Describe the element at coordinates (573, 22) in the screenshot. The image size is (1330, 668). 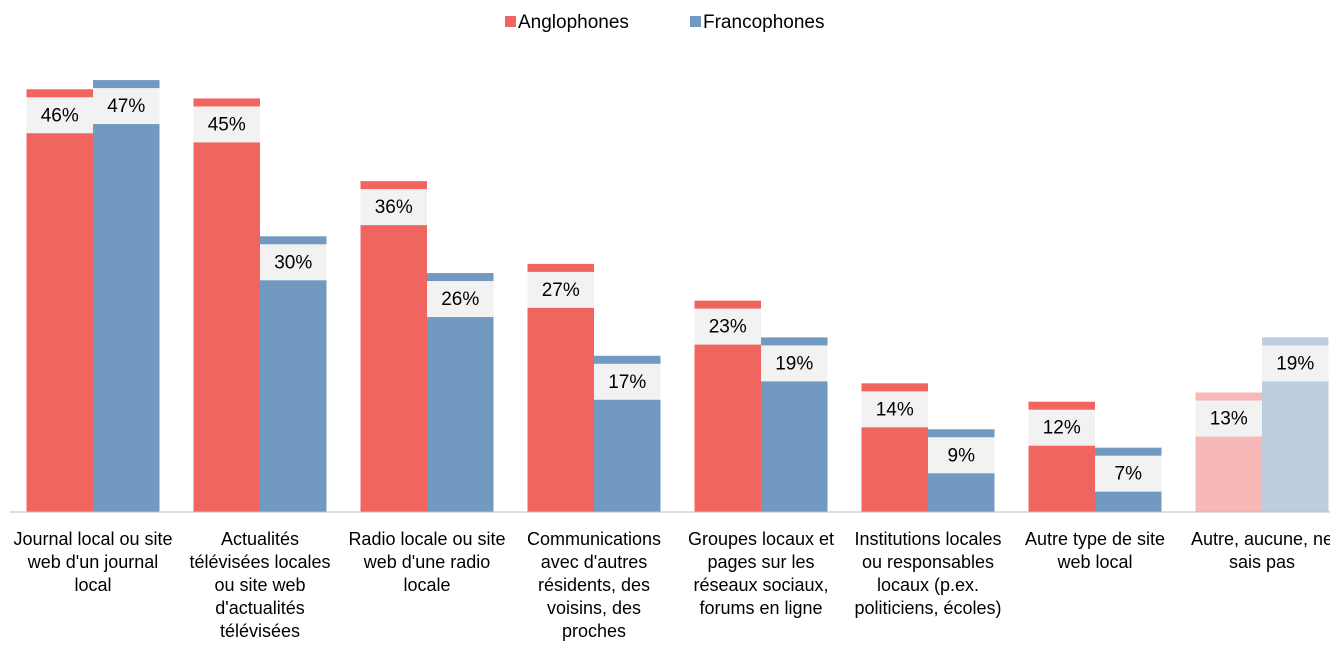
I see `legend-label: Anglophones` at that location.